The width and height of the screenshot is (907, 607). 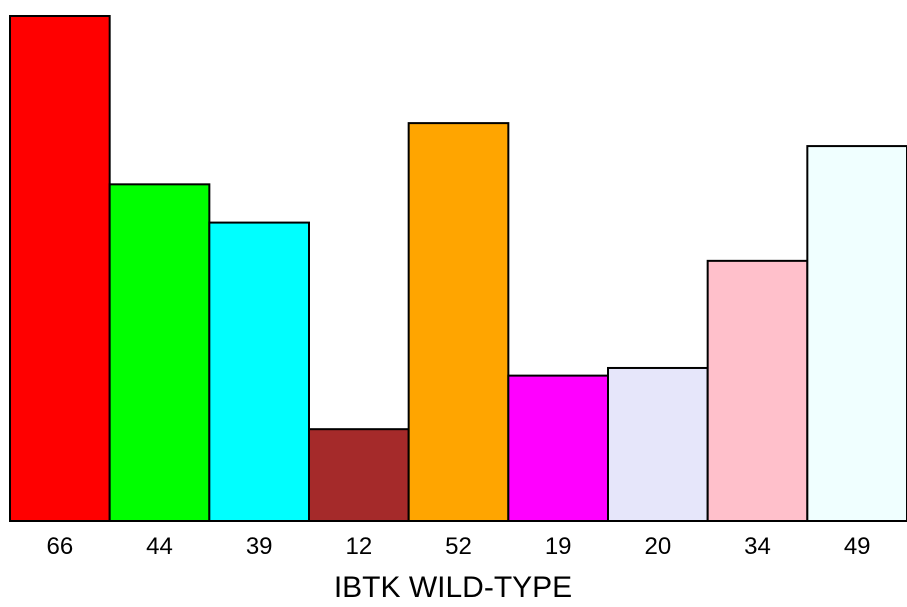 What do you see at coordinates (358, 546) in the screenshot?
I see `x-tick-label-4: 12` at bounding box center [358, 546].